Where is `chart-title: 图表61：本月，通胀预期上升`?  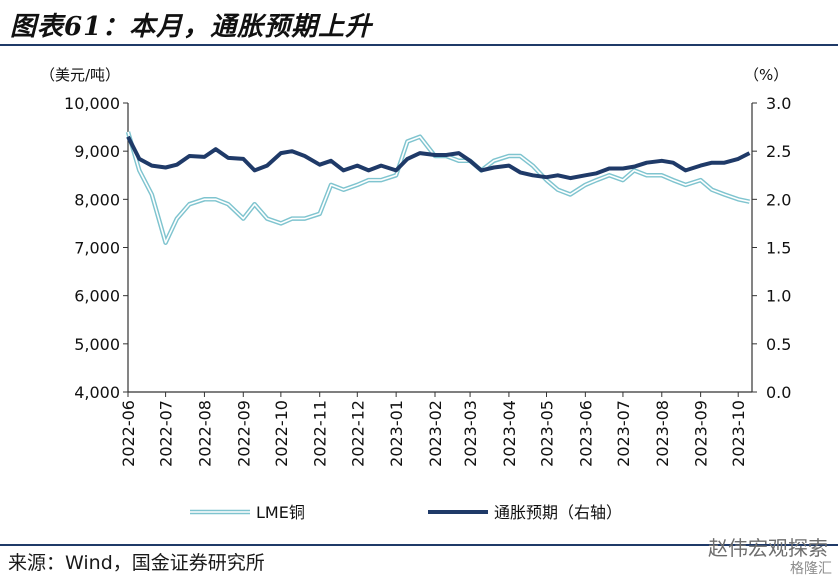
chart-title: 图表61：本月，通胀预期上升 is located at coordinates (191, 27).